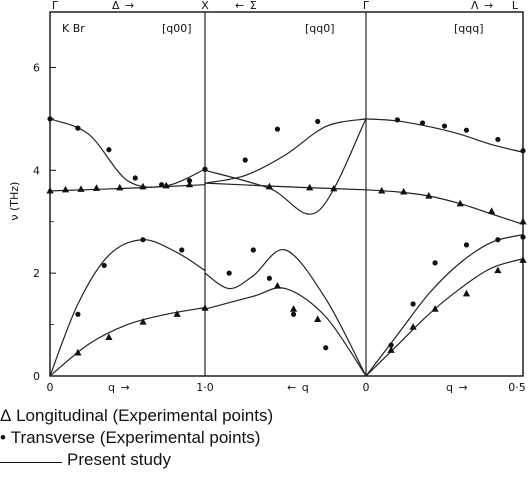  What do you see at coordinates (36, 376) in the screenshot?
I see `y-tick-label: 0` at bounding box center [36, 376].